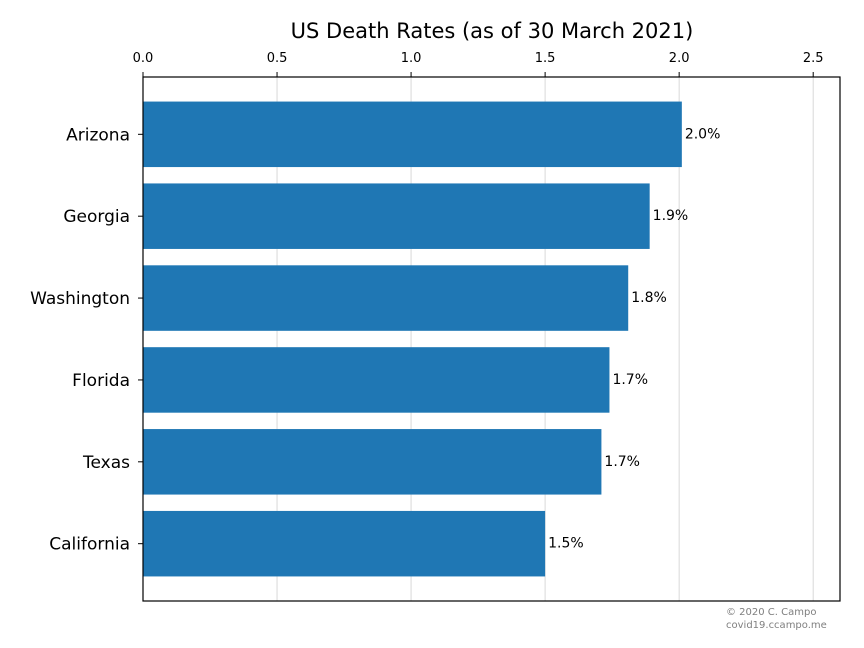 This screenshot has width=864, height=648. Describe the element at coordinates (566, 544) in the screenshot. I see `bar-value-label: 1.5%` at that location.